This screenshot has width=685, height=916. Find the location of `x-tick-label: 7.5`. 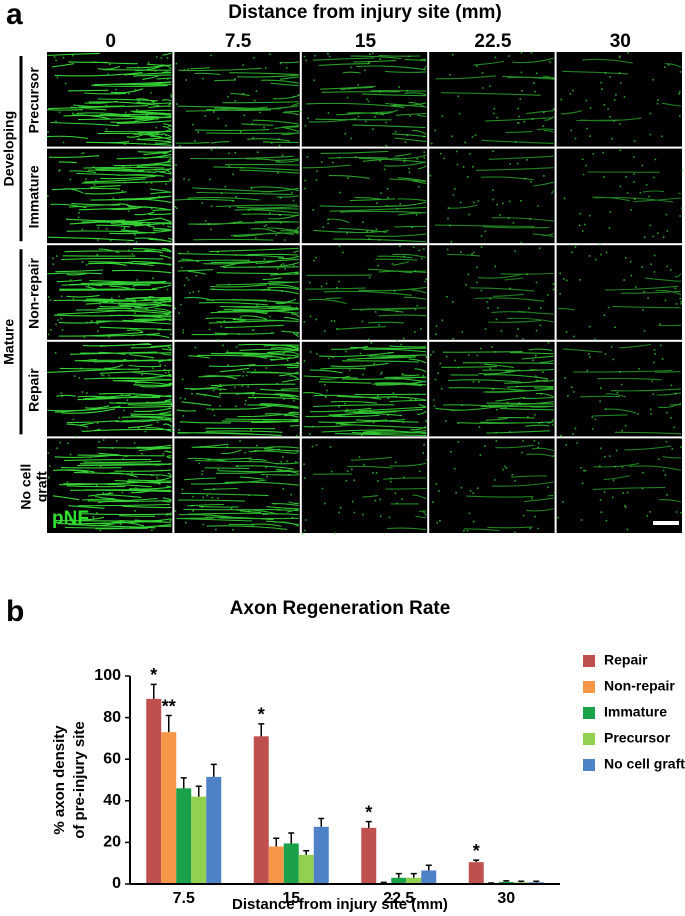

x-tick-label: 7.5 is located at coordinates (184, 898).